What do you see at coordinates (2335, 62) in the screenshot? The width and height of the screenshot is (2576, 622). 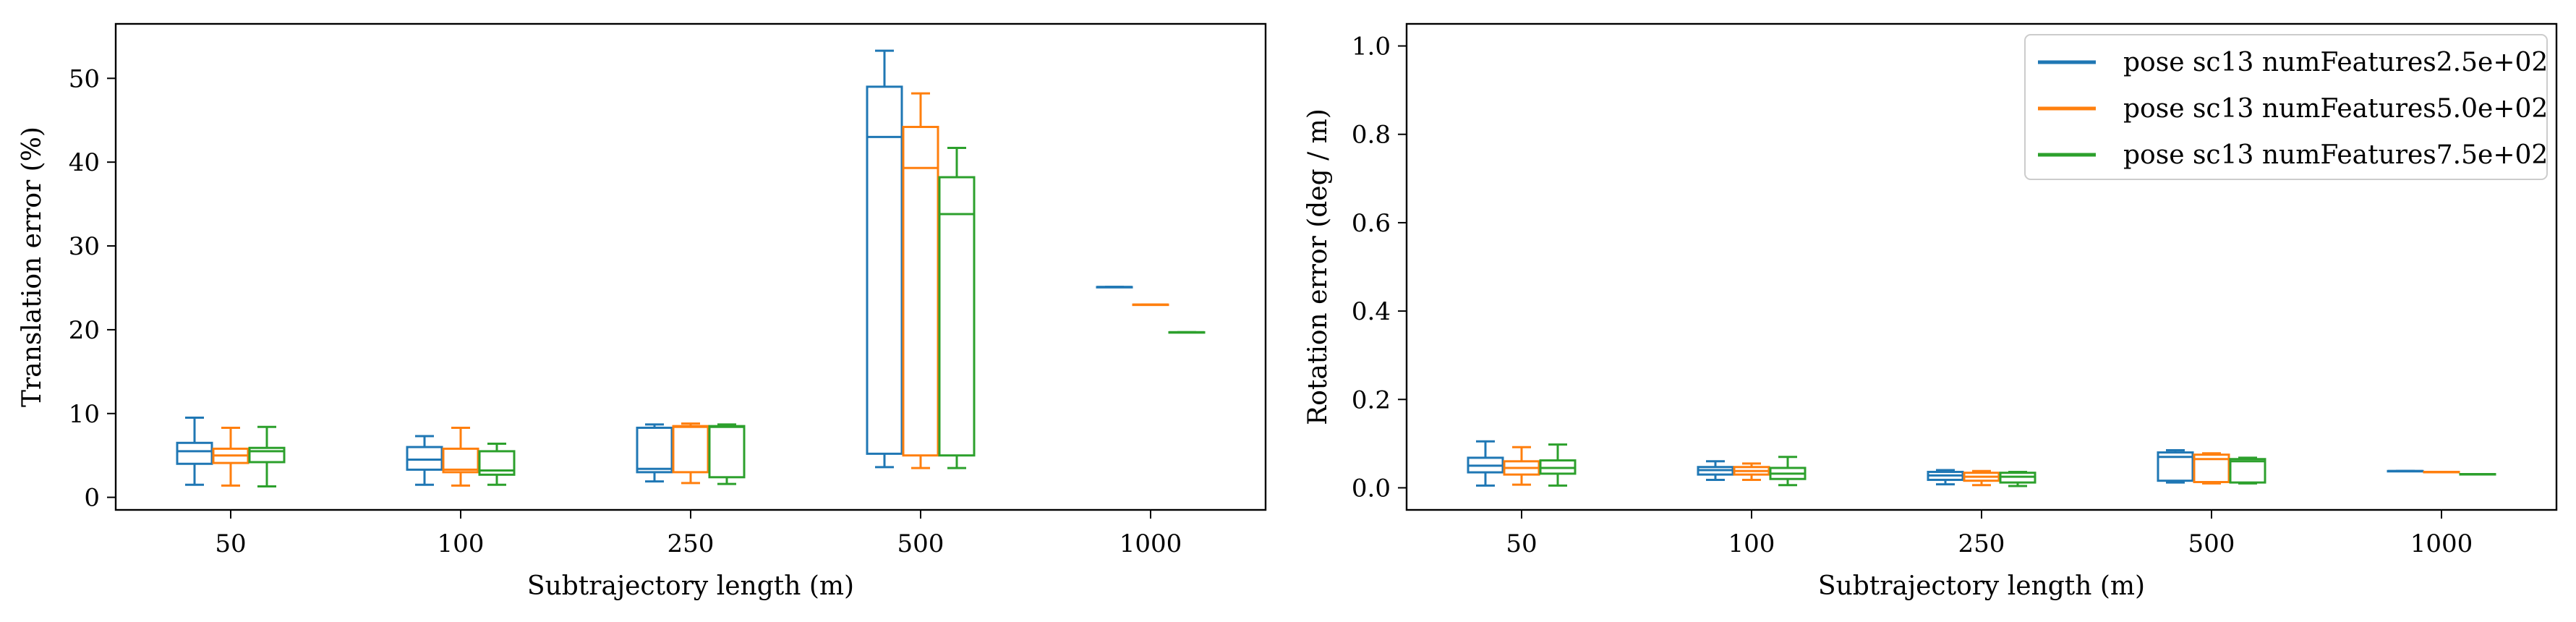 I see `legend-label-series-1: pose sc13 numFeatures2.5e+02` at bounding box center [2335, 62].